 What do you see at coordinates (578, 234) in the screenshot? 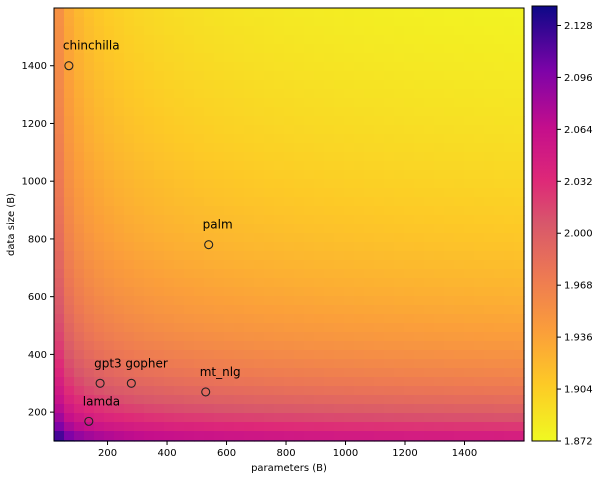
I see `colorbar-tick-label: 2.000` at bounding box center [578, 234].